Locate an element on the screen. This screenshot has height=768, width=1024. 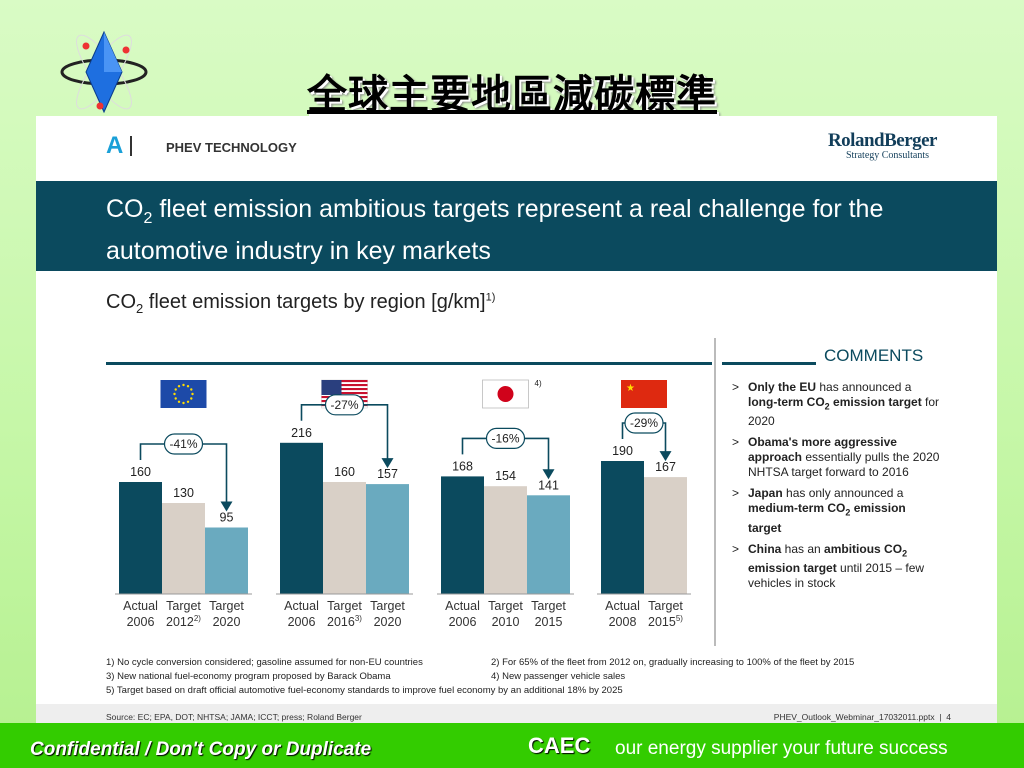
change-label: -41% is located at coordinates (183, 444).